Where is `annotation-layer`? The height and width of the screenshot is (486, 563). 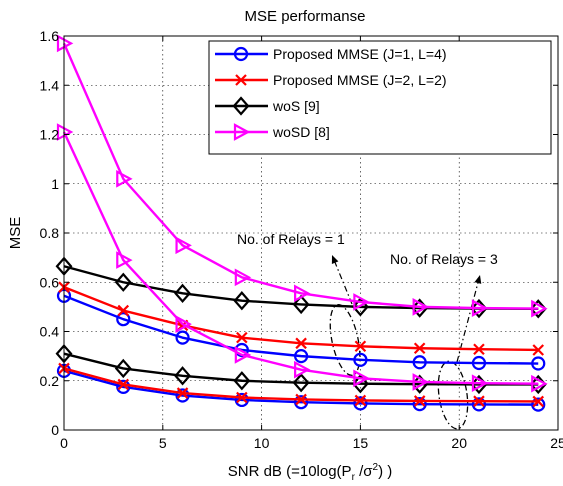 annotation-layer is located at coordinates (405, 342).